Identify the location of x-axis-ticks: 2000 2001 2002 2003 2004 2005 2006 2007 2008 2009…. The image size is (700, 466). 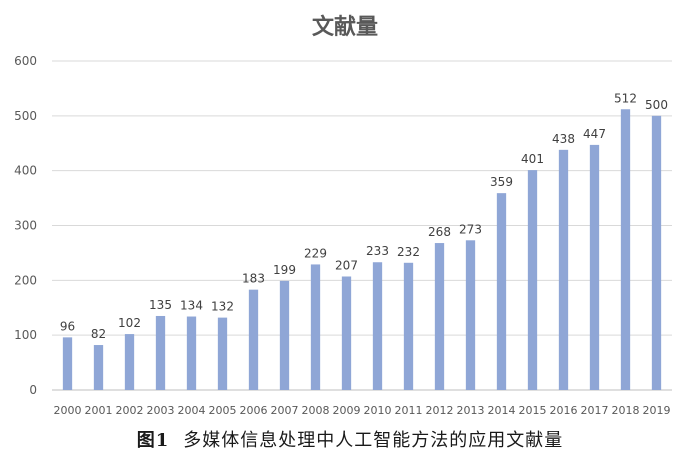
(362, 410).